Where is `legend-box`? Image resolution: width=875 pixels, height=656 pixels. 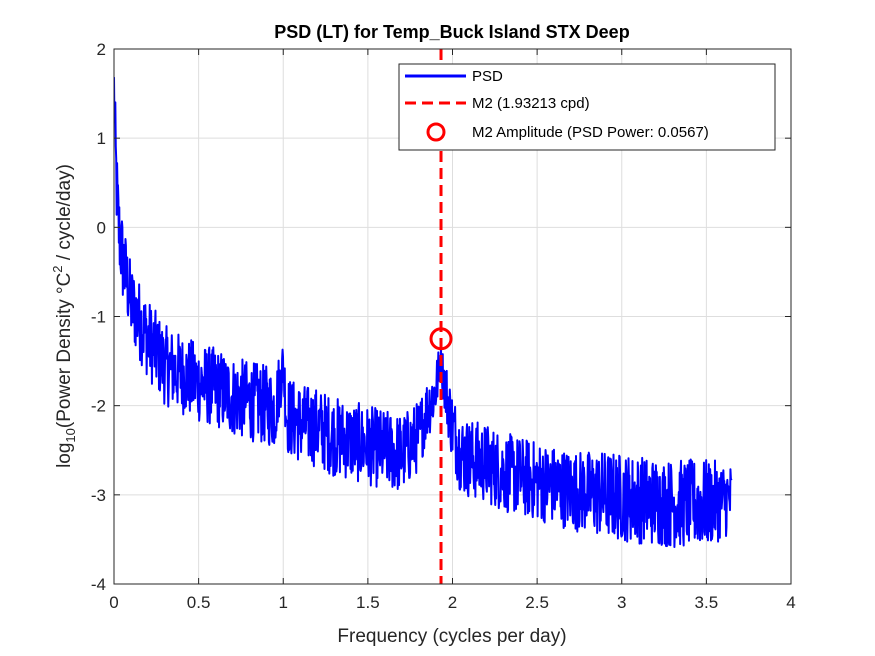 legend-box is located at coordinates (587, 107).